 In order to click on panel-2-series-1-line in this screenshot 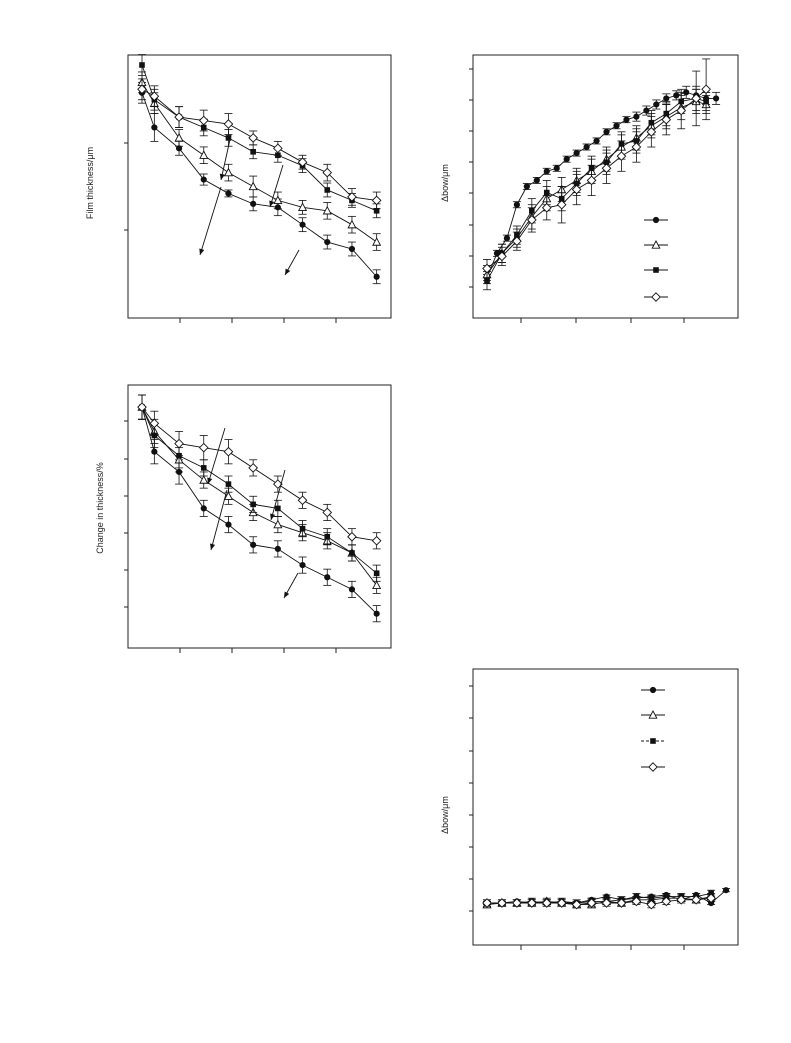, I will do `click(601, 184)`.